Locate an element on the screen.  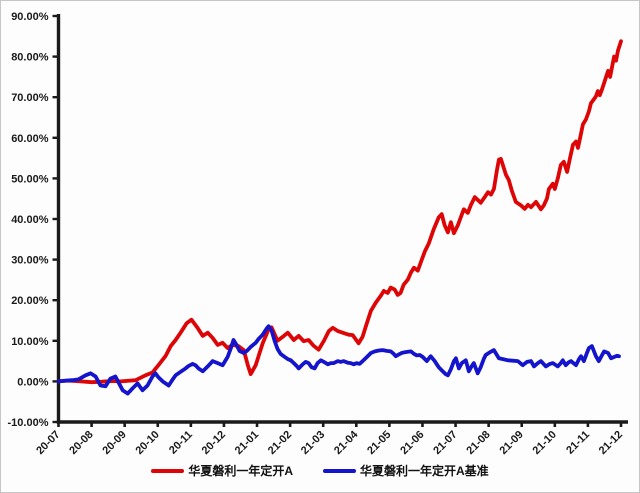
x-axis-label: 21-10 is located at coordinates (545, 443).